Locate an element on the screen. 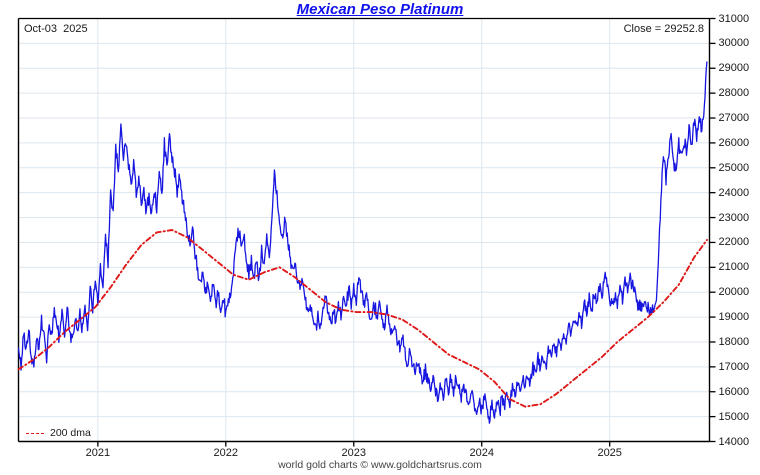 This screenshot has width=760, height=475. y-tick-label: 26000 is located at coordinates (734, 142).